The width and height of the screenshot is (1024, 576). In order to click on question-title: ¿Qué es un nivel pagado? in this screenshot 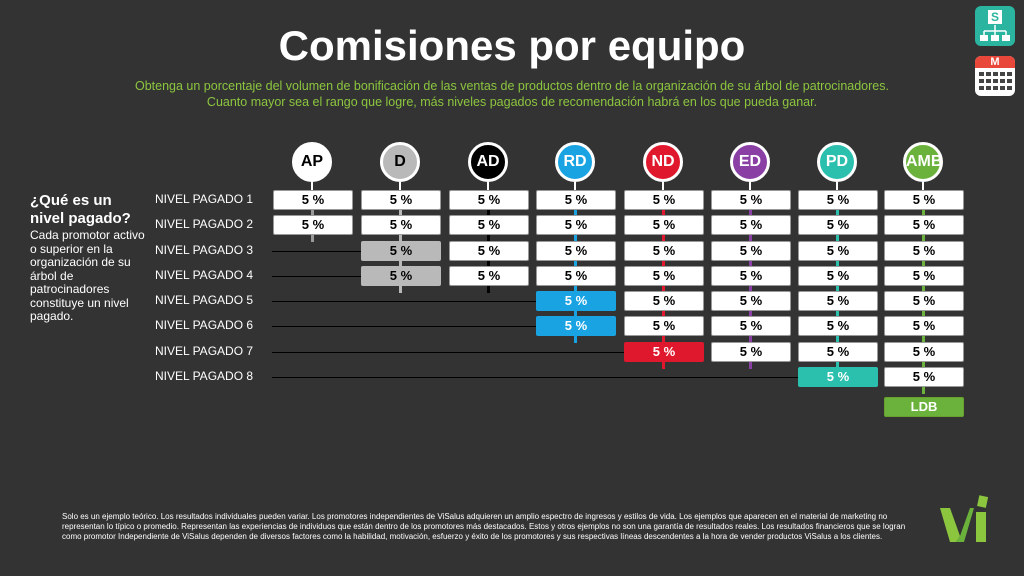, I will do `click(80, 209)`.